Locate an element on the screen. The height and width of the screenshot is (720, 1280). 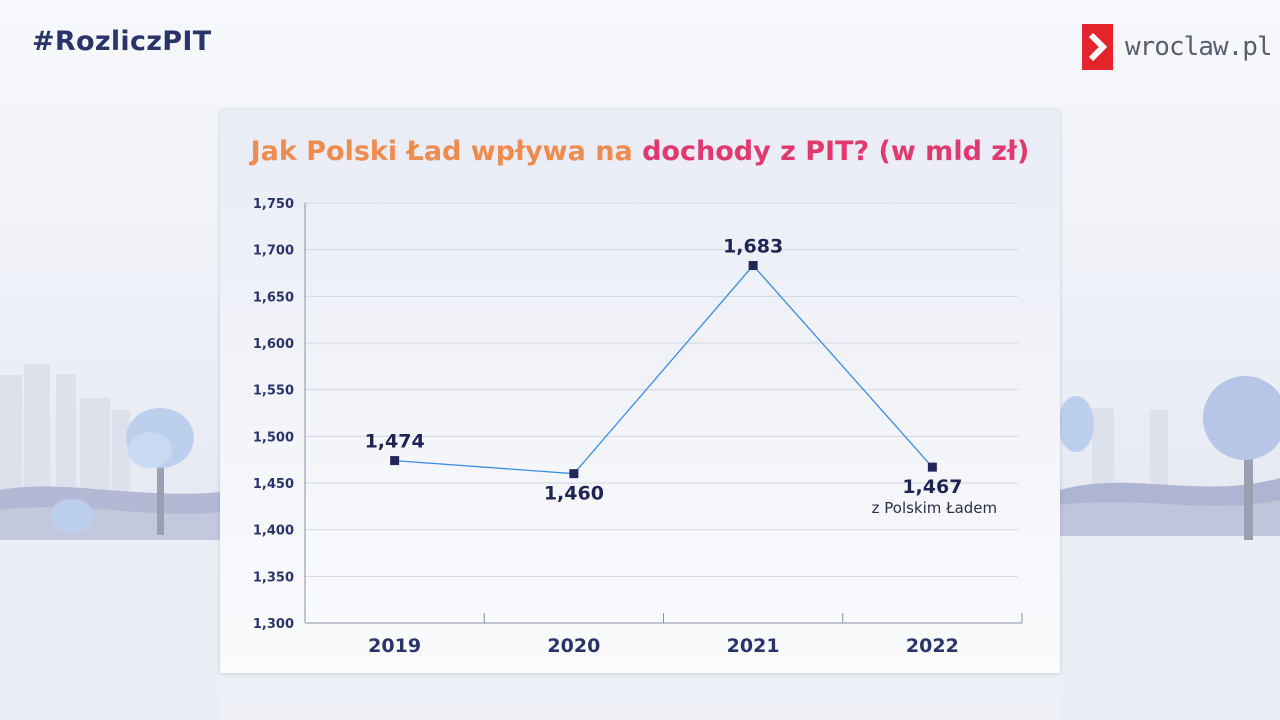
brand-logo: wroclaw.pl is located at coordinates (1177, 47).